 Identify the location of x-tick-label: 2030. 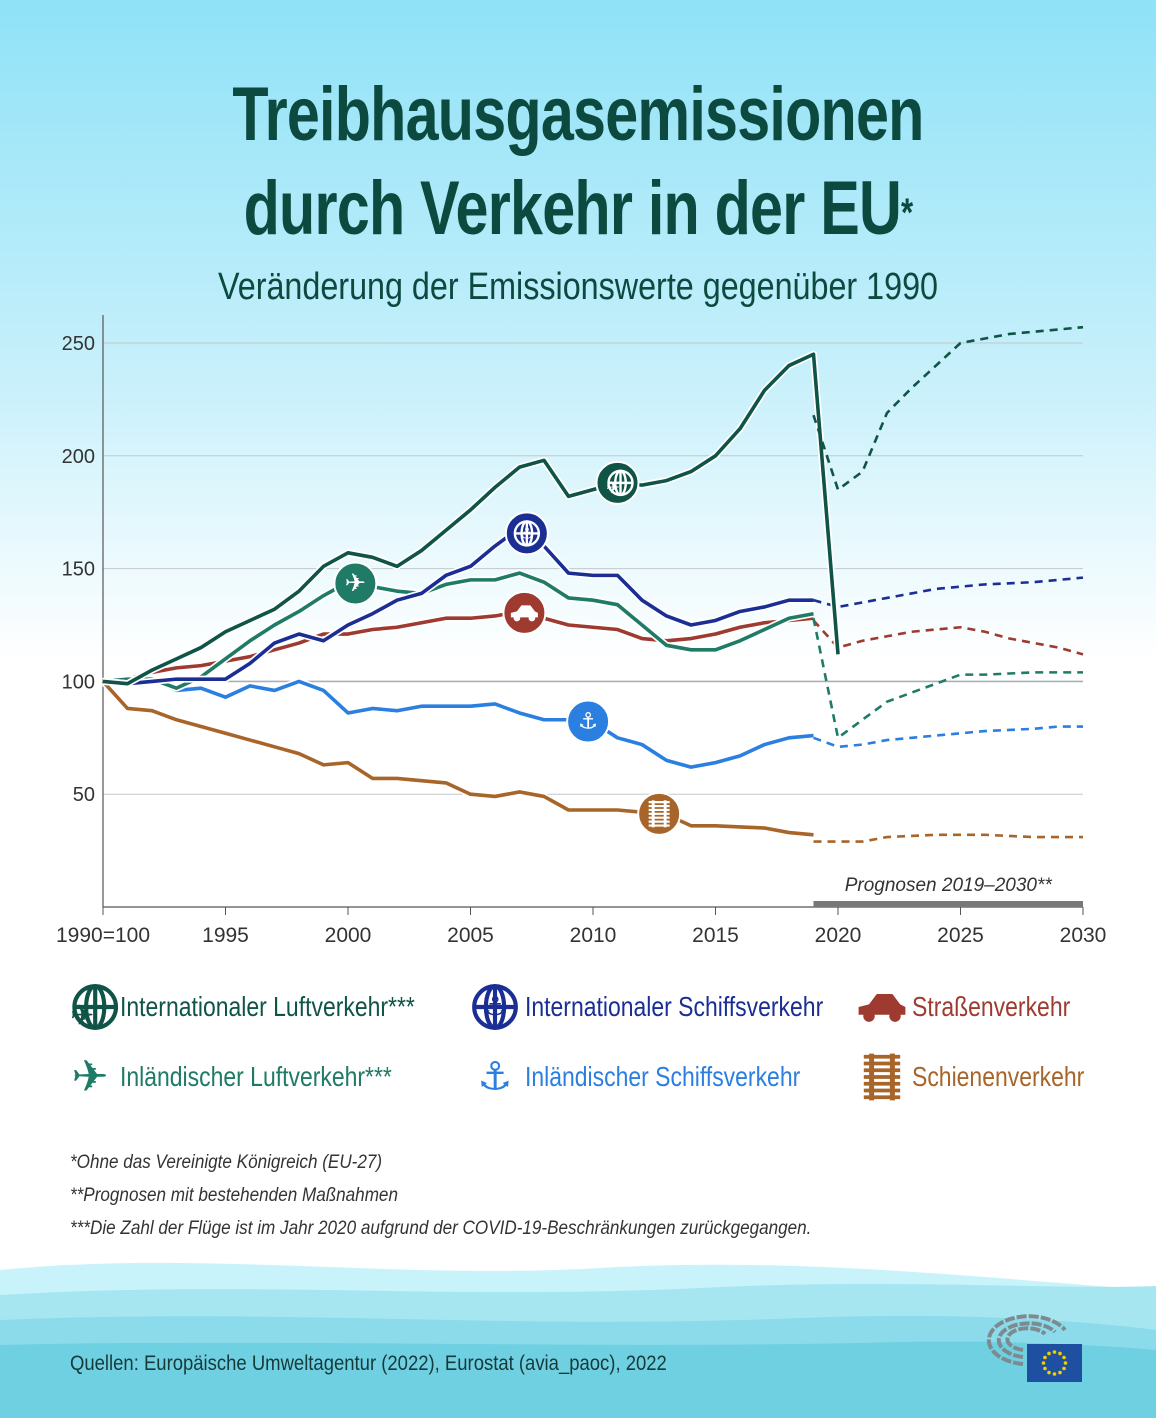
(1083, 935).